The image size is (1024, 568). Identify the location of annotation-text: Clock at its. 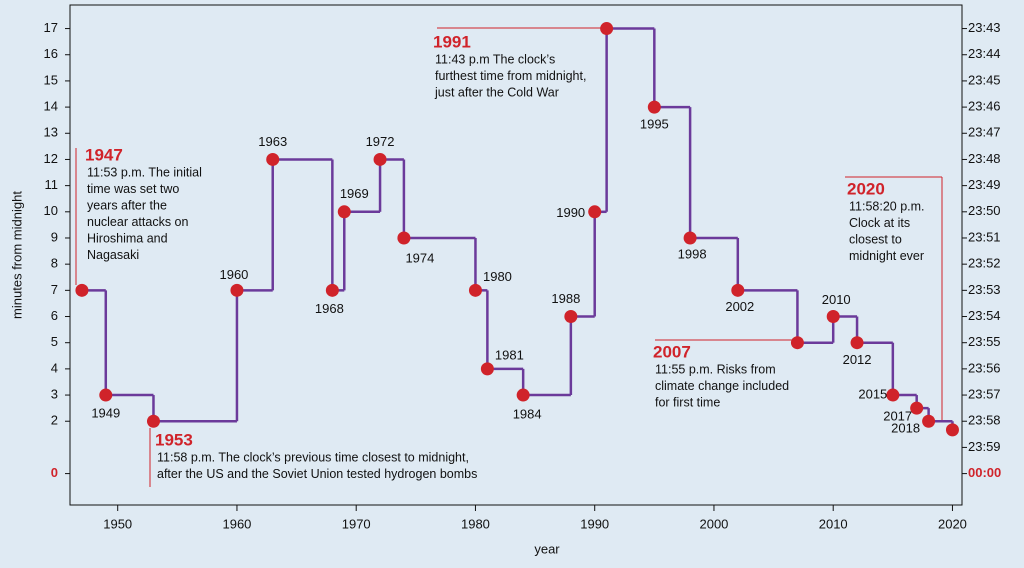
(879, 223).